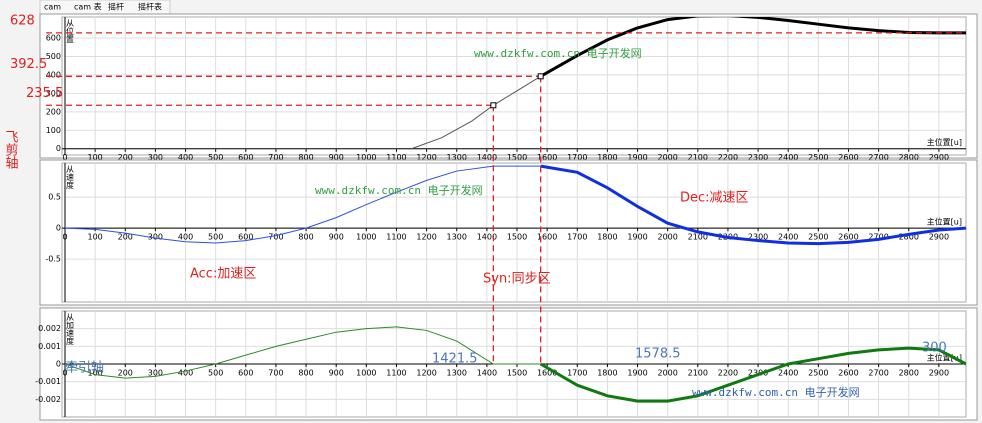 This screenshot has height=423, width=982. What do you see at coordinates (22, 20) in the screenshot?
I see `guide-label: 628` at bounding box center [22, 20].